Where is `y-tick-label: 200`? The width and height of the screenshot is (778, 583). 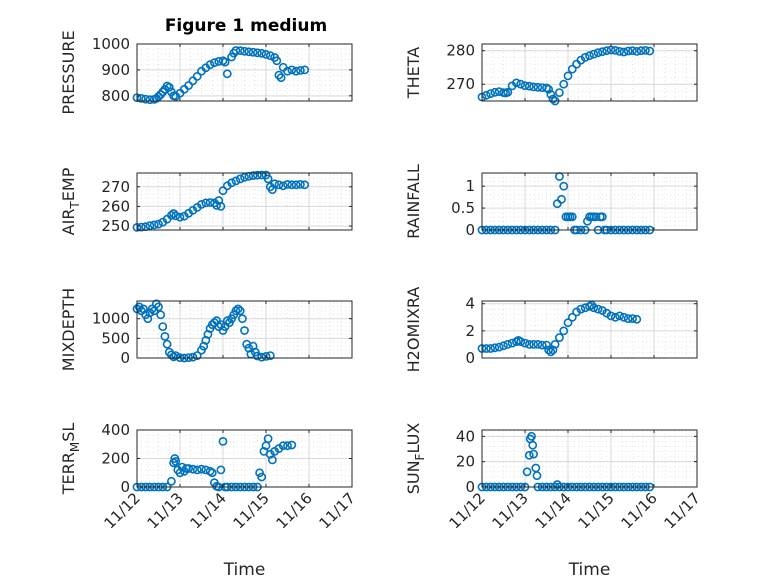
y-tick-label: 200 is located at coordinates (115, 459).